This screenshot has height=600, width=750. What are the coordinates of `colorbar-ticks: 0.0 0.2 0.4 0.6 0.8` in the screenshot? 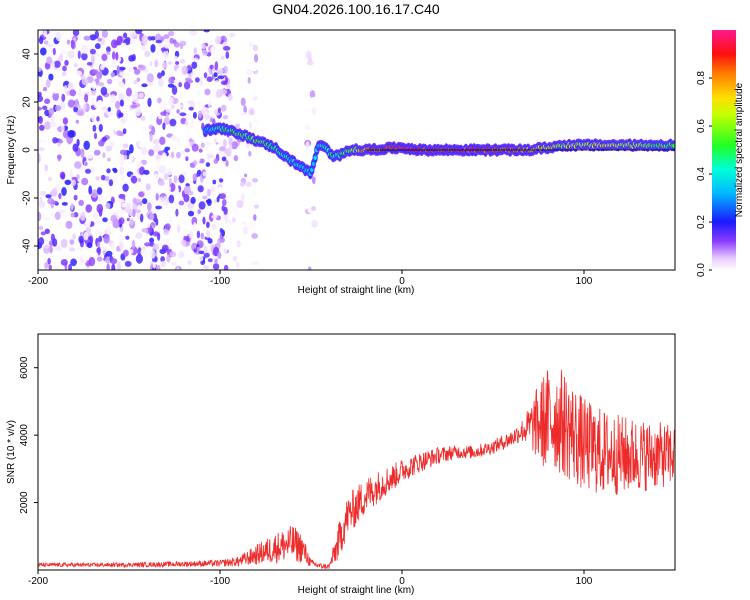 It's located at (704, 174).